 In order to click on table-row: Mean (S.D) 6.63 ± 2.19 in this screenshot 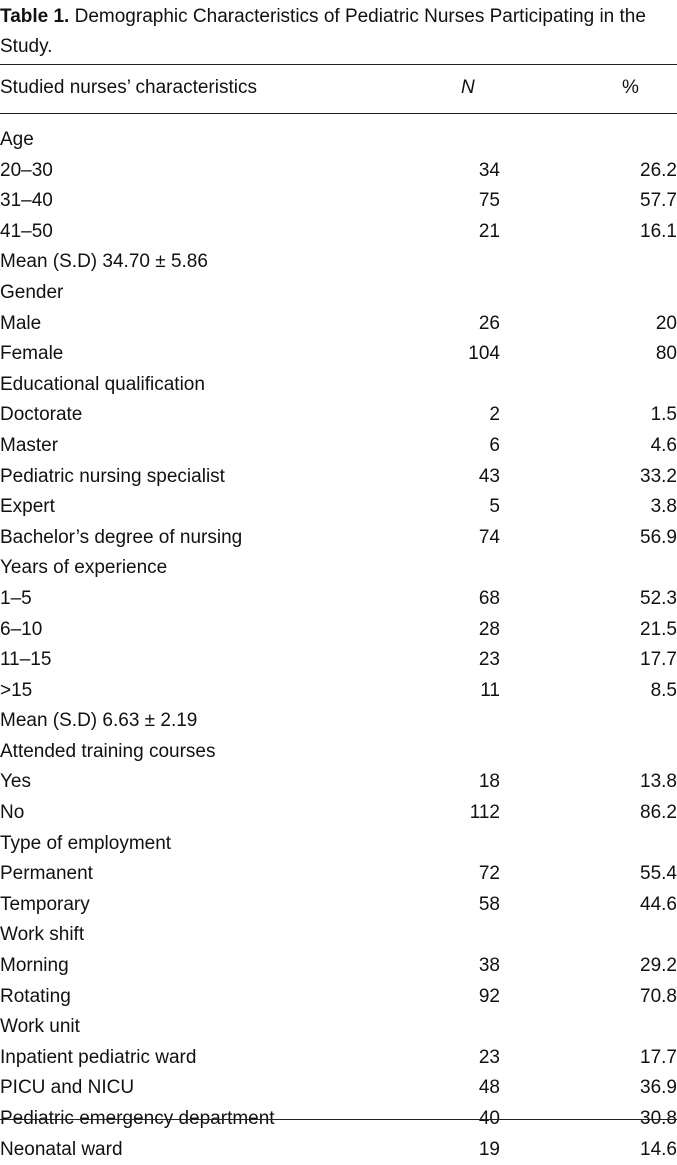, I will do `click(338, 721)`.